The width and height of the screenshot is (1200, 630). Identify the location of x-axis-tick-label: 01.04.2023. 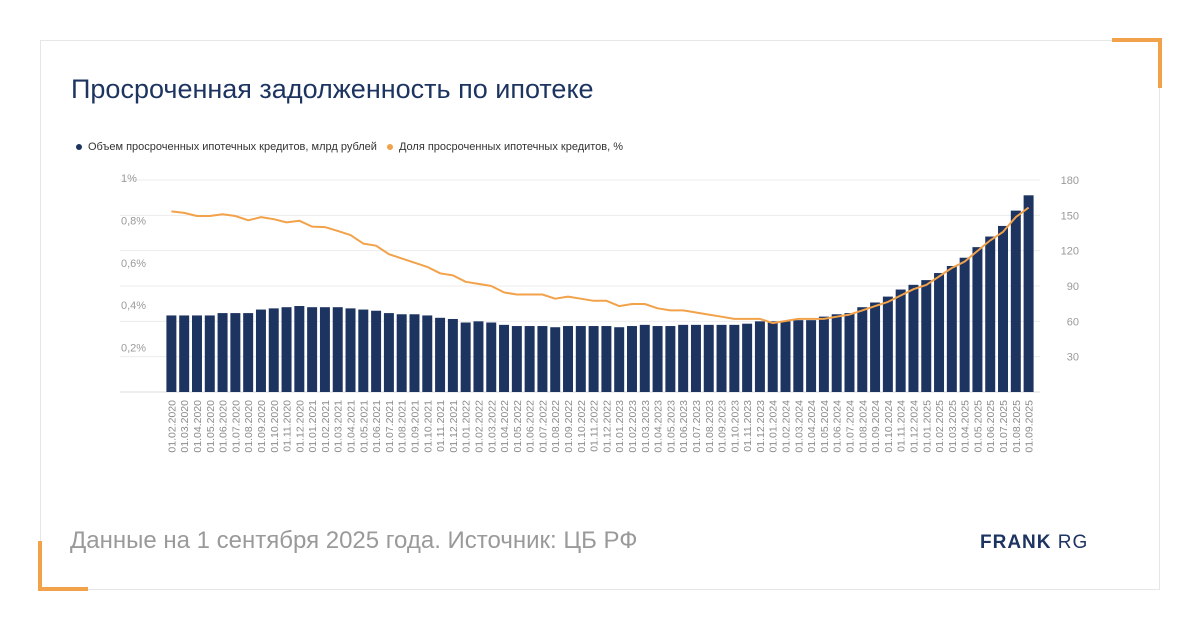
(659, 426).